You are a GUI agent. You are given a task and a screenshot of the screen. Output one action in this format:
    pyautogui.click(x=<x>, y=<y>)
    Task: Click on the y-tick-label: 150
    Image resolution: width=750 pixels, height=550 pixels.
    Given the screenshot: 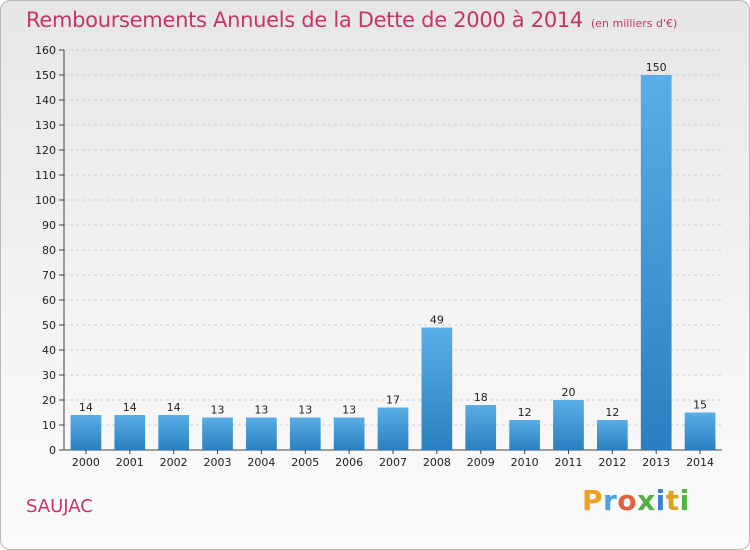 What is the action you would take?
    pyautogui.click(x=45, y=75)
    